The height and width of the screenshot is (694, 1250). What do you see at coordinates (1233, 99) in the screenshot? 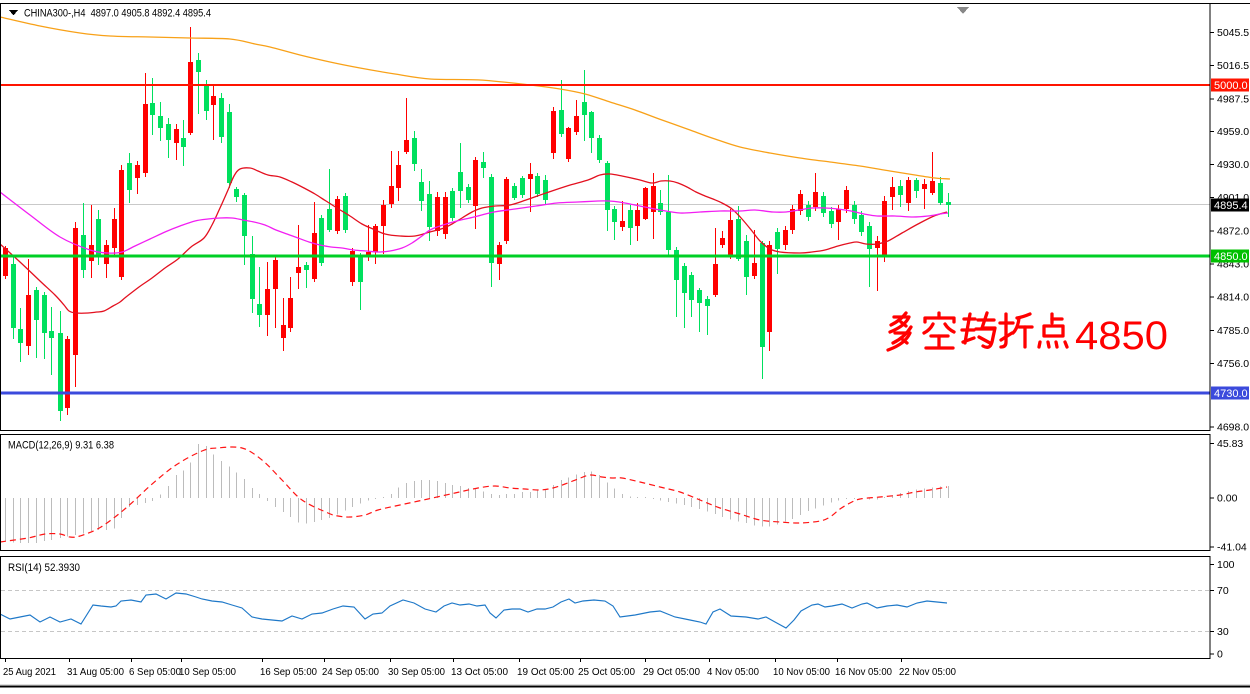
I see `svg-text: 4987.5` at bounding box center [1233, 99].